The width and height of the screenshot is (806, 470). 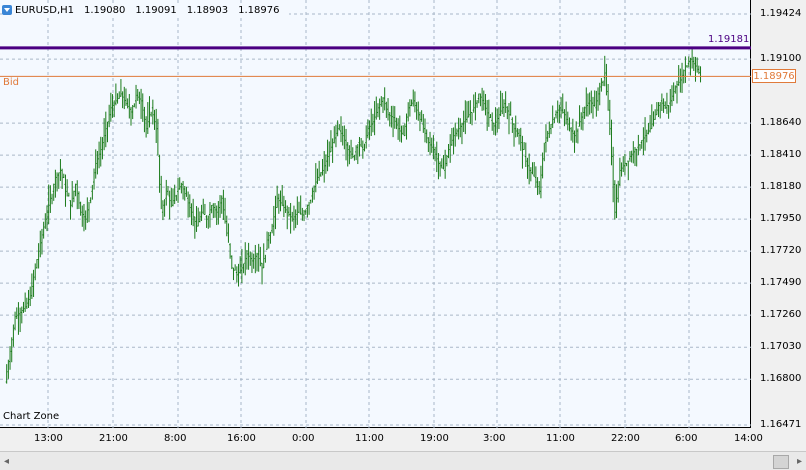 I want to click on price-tick-label: 1.17720, so click(x=781, y=251).